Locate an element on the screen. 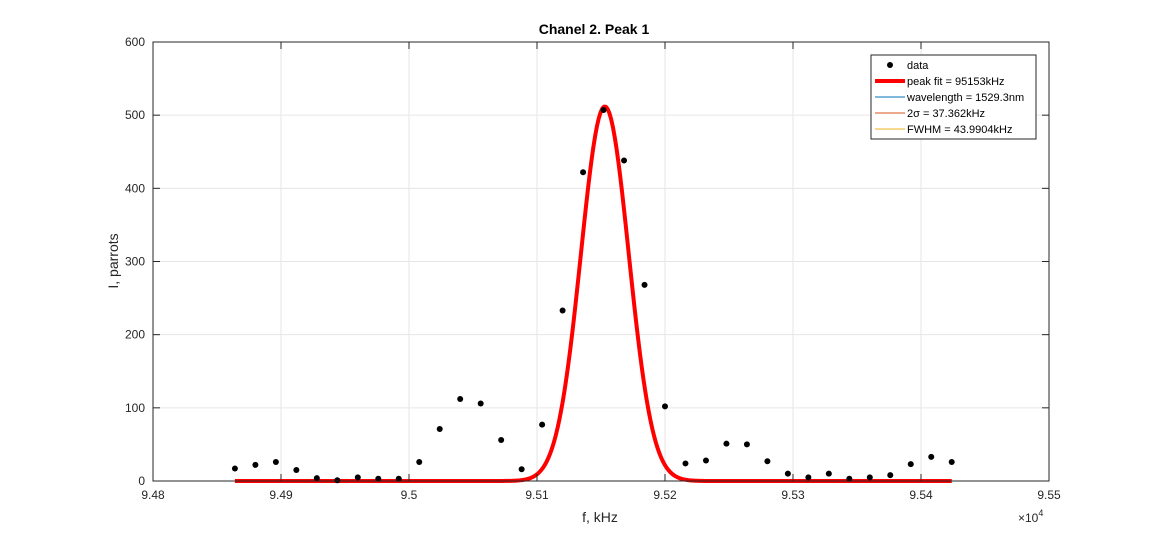 The height and width of the screenshot is (546, 1161). y-axis-label: I, parrots is located at coordinates (113, 260).